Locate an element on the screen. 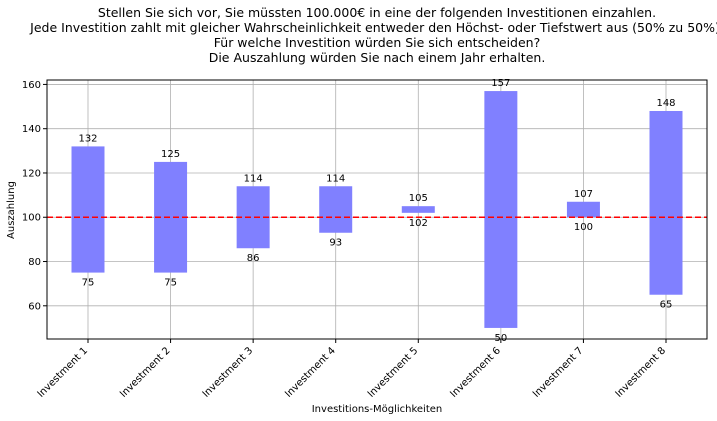 The image size is (717, 421). data-label-high: 107 is located at coordinates (583, 194).